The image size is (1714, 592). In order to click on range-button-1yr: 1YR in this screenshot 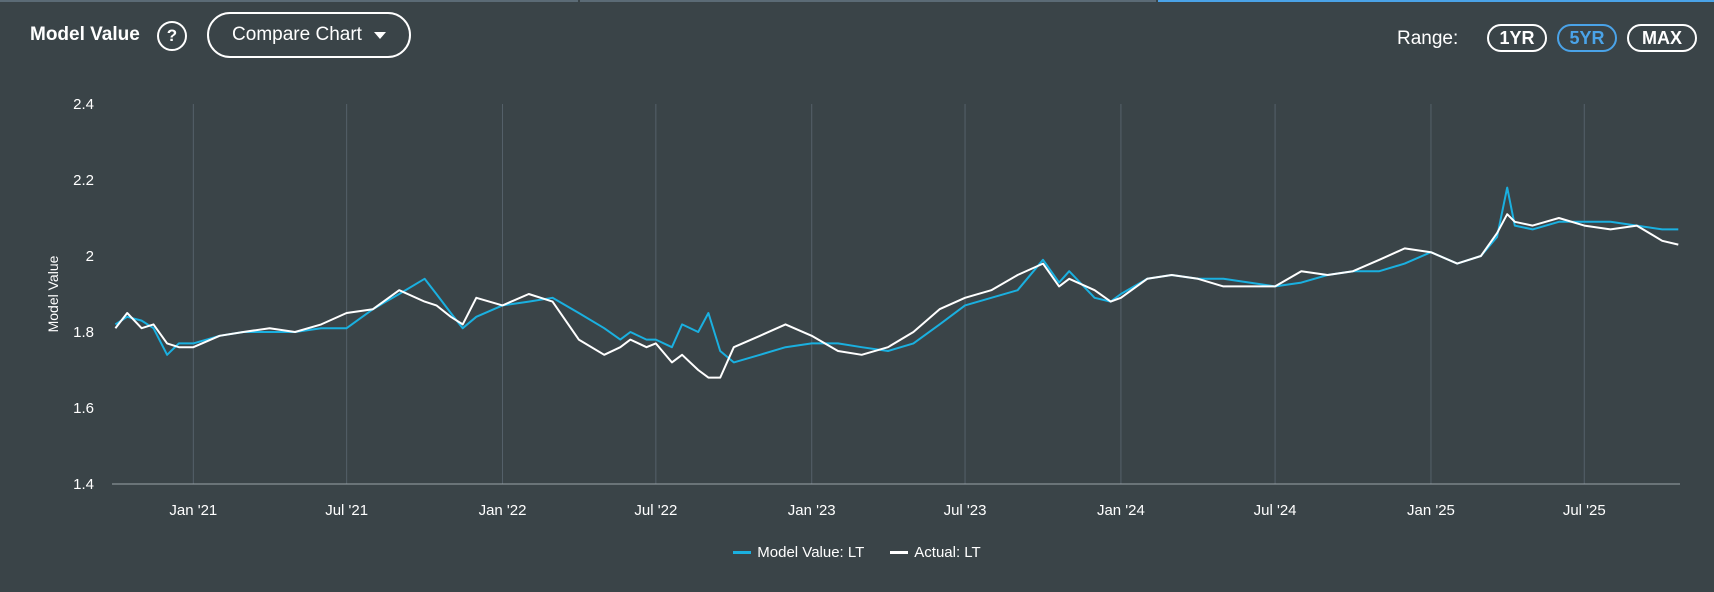, I will do `click(1517, 38)`.